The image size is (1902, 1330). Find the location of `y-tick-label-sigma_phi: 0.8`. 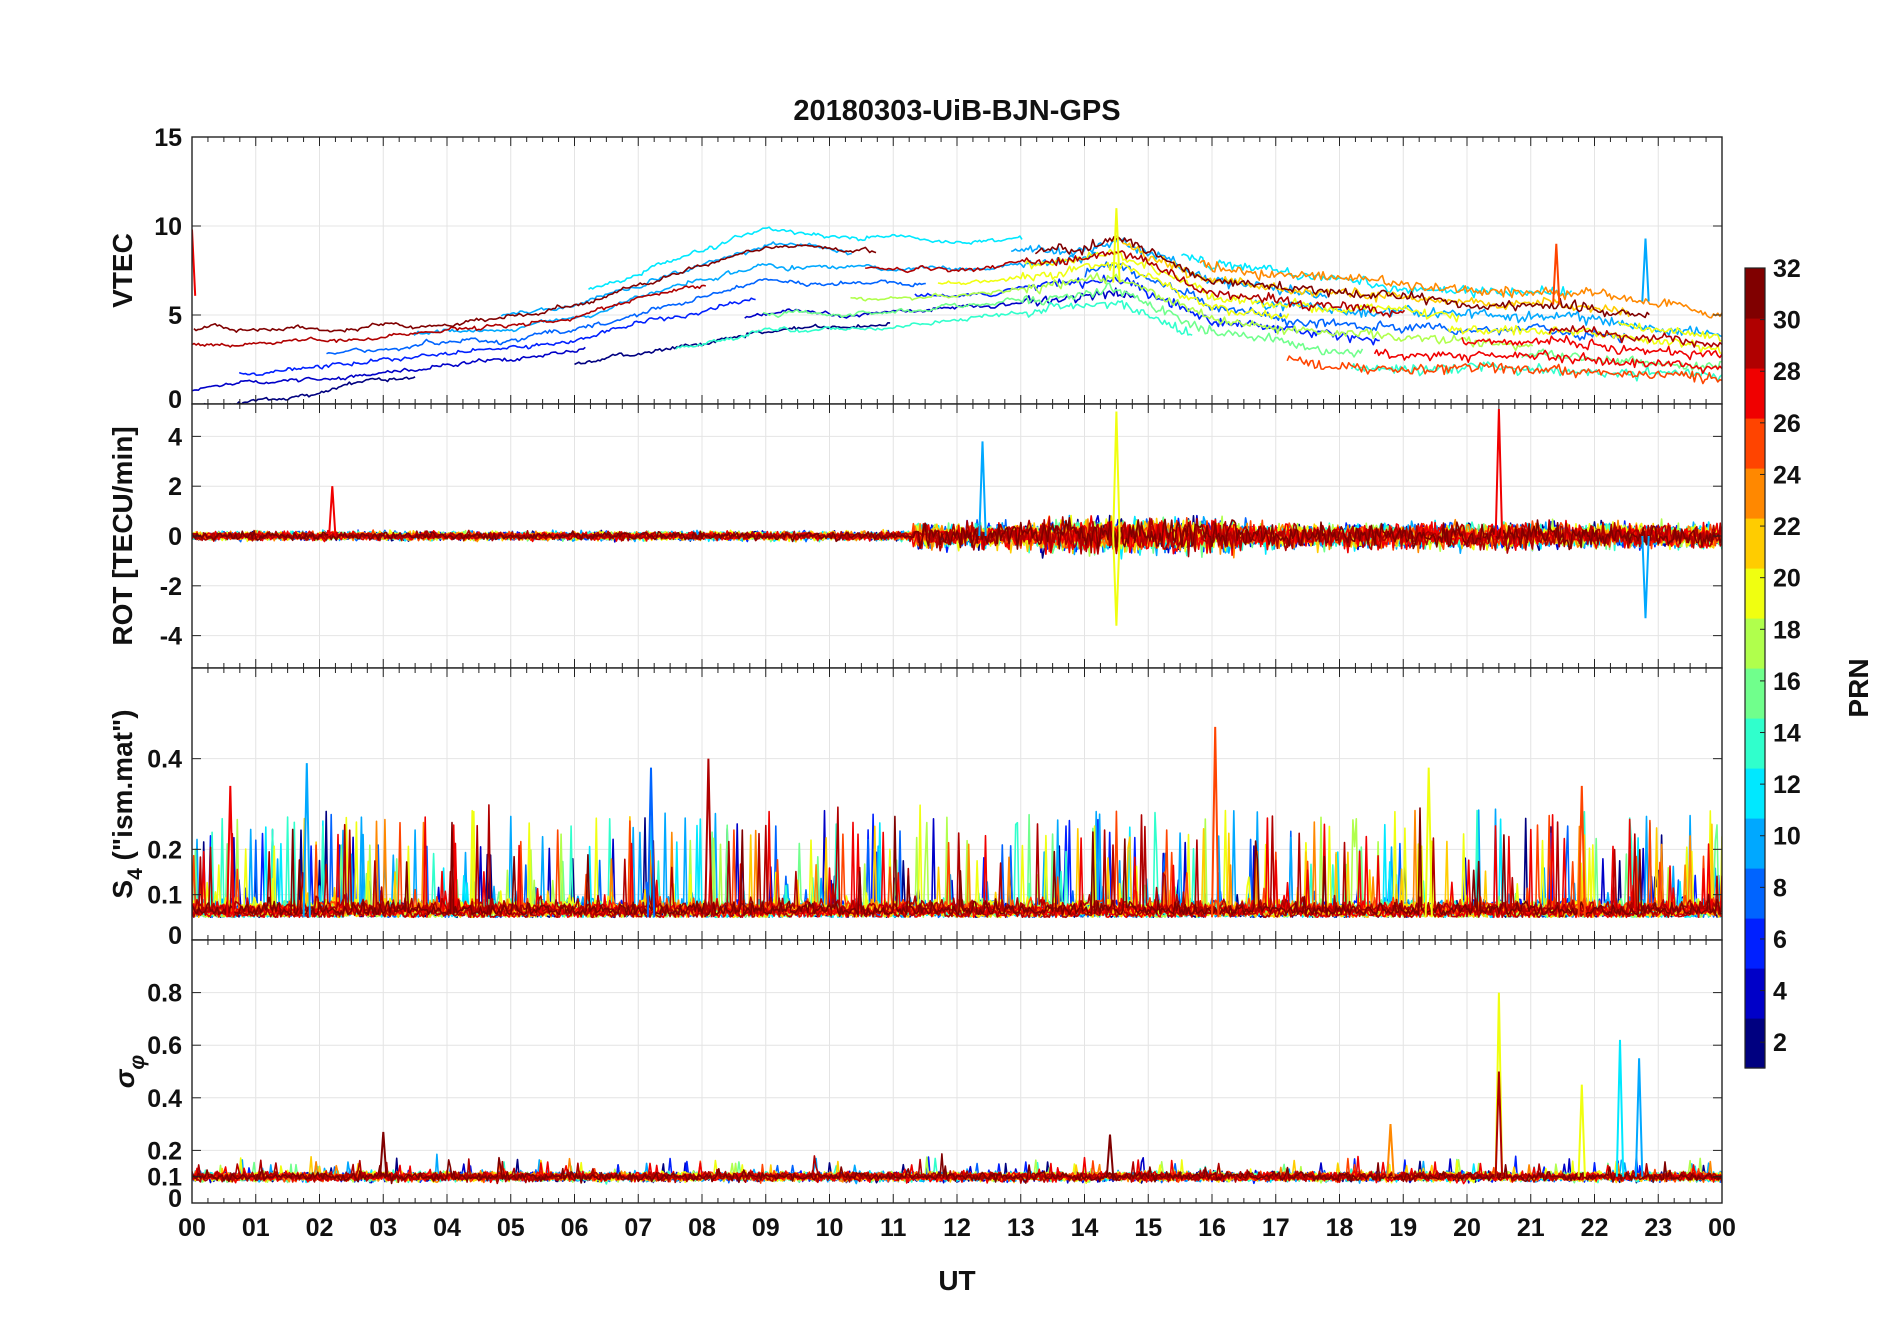

y-tick-label-sigma_phi: 0.8 is located at coordinates (164, 994).